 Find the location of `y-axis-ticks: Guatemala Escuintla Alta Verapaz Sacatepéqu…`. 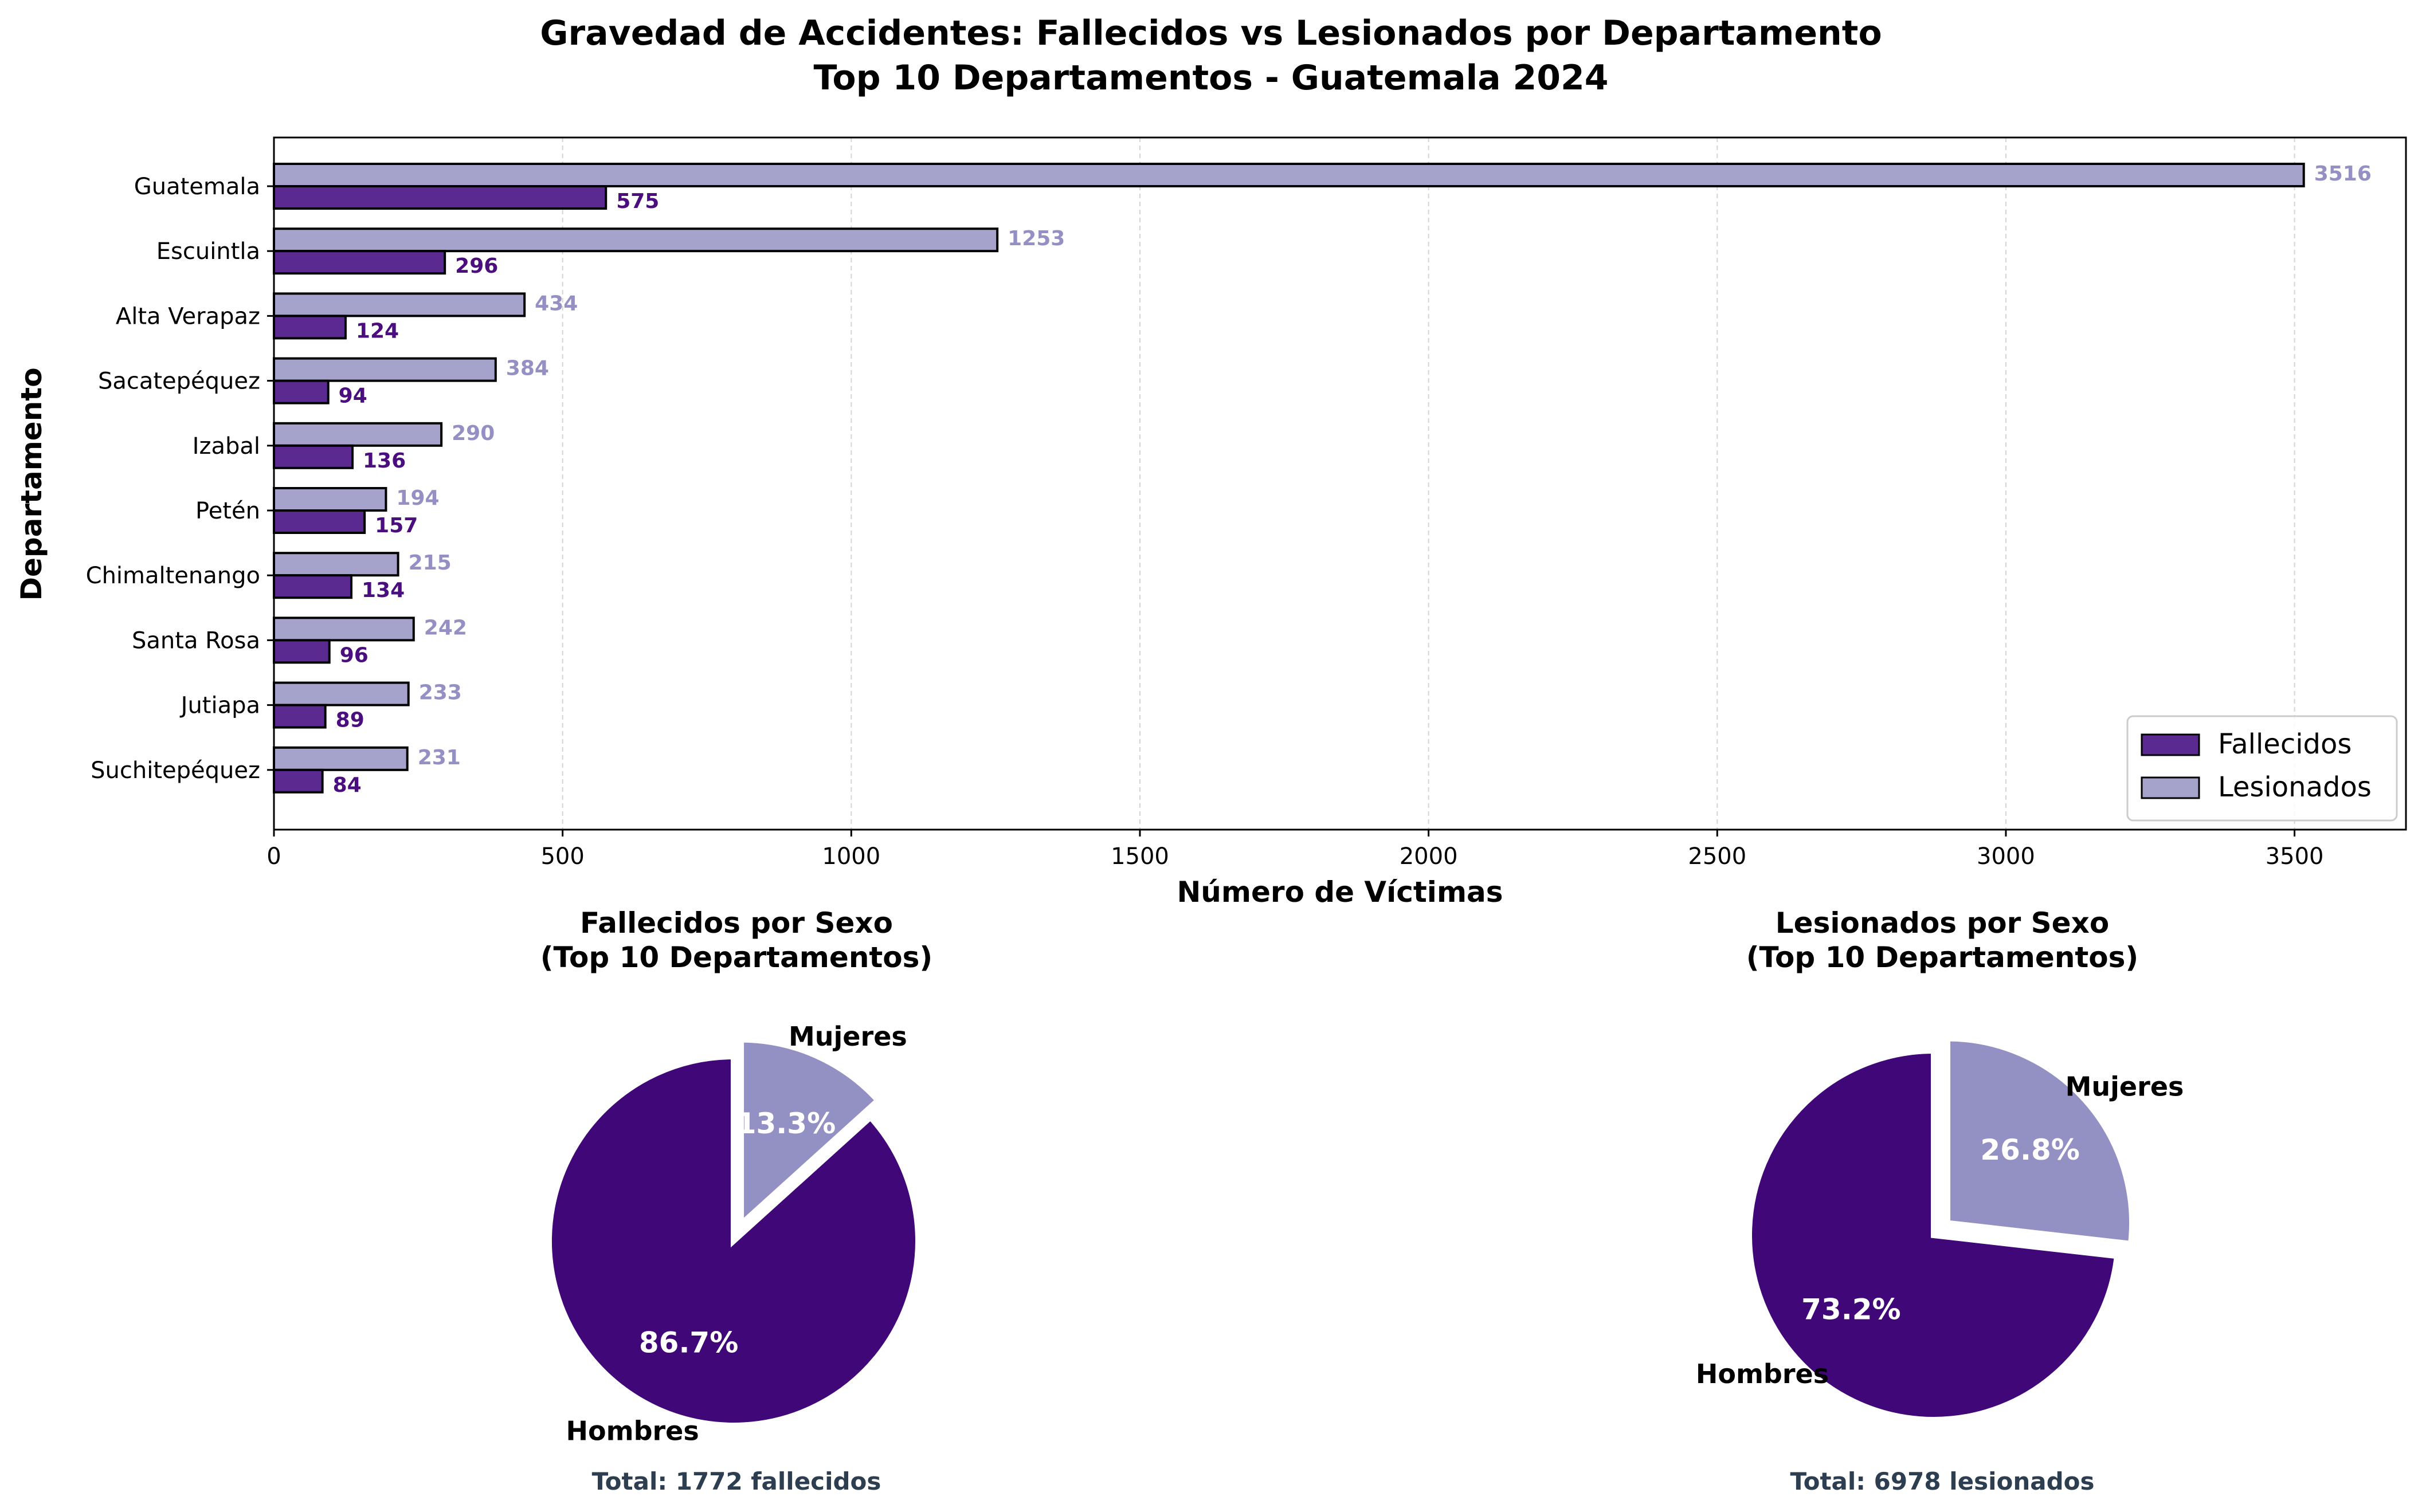

y-axis-ticks: Guatemala Escuintla Alta Verapaz Sacatepéqu… is located at coordinates (180, 479).